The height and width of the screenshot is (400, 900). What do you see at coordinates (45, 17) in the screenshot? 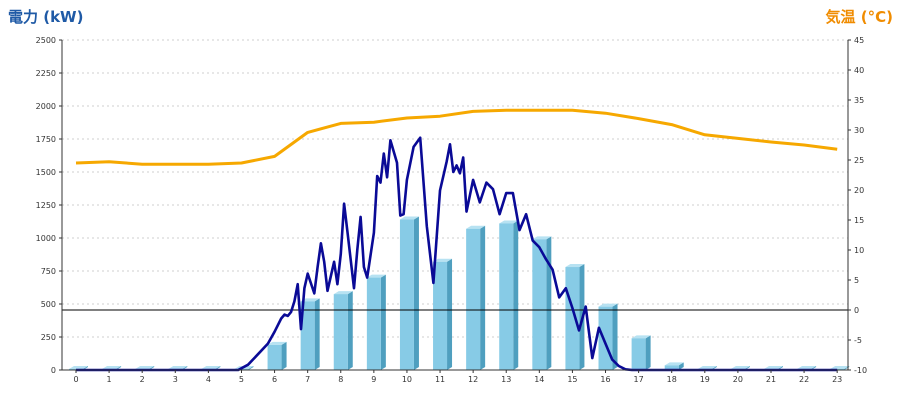
I see `left-axis-title: 電力 (kW)` at bounding box center [45, 17].